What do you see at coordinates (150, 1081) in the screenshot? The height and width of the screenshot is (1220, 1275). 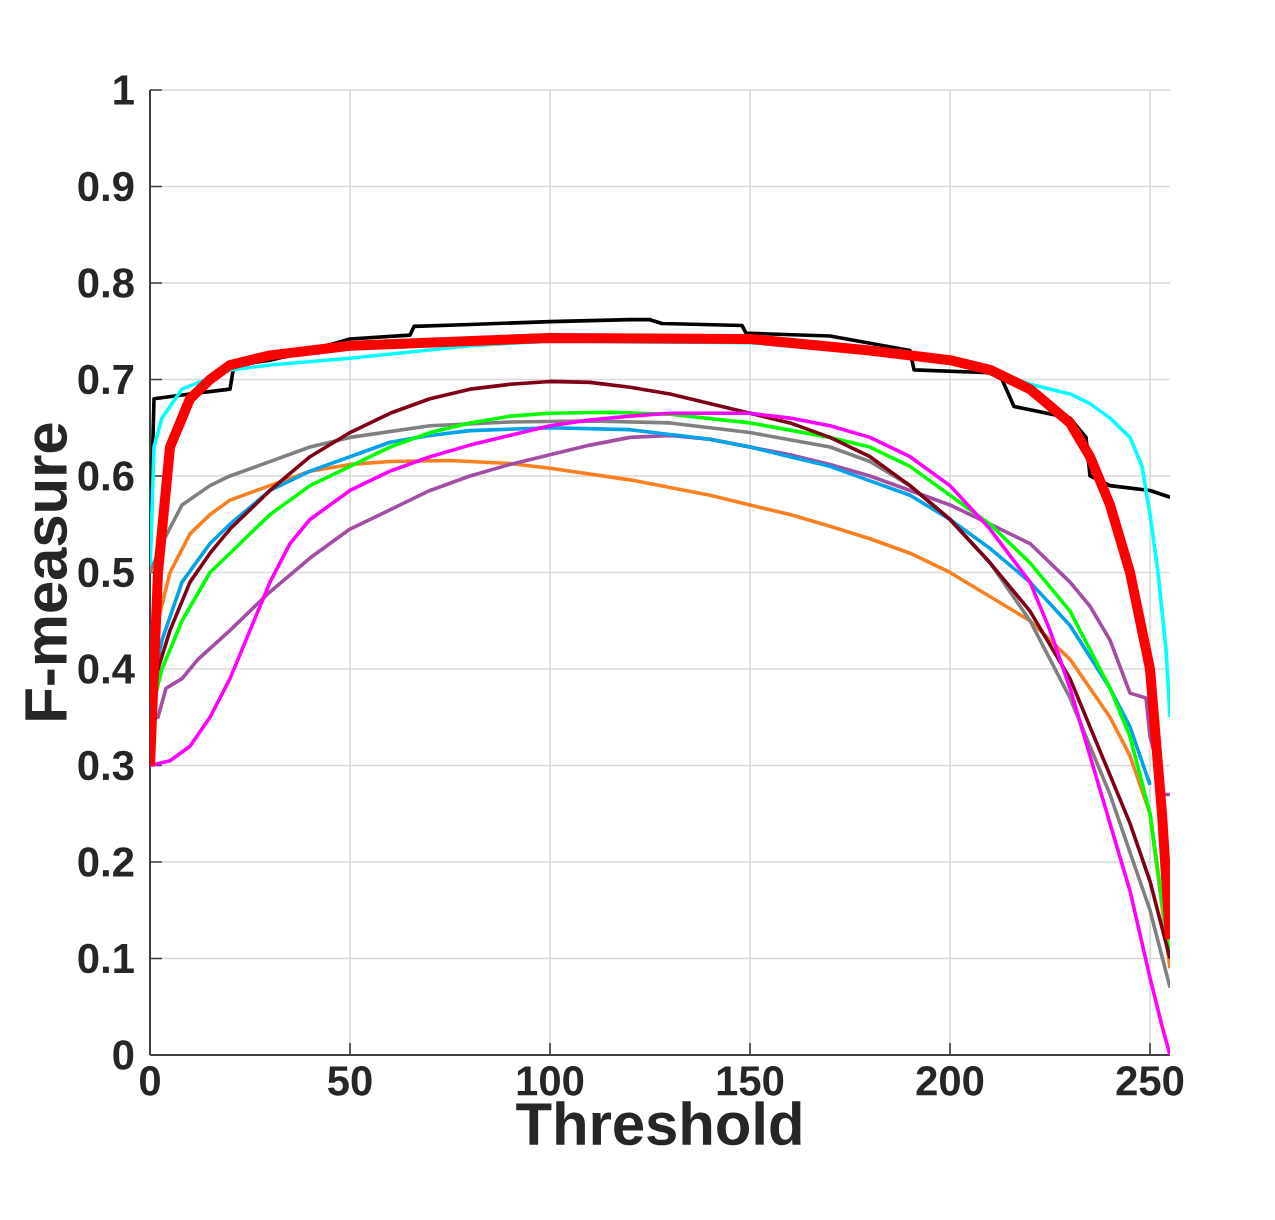 I see `x-tick-label: 0` at bounding box center [150, 1081].